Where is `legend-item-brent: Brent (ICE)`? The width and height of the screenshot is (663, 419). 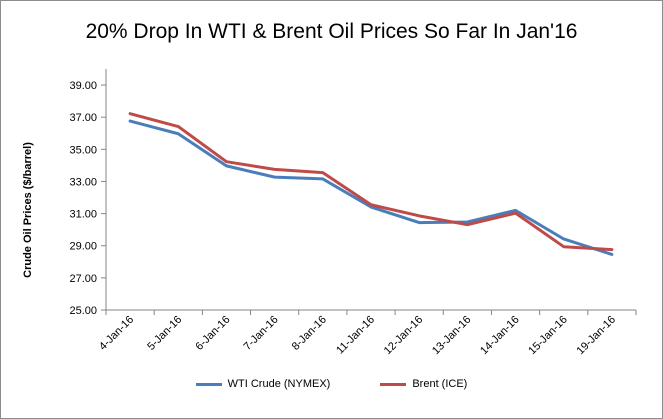 legend-item-brent: Brent (ICE) is located at coordinates (423, 384).